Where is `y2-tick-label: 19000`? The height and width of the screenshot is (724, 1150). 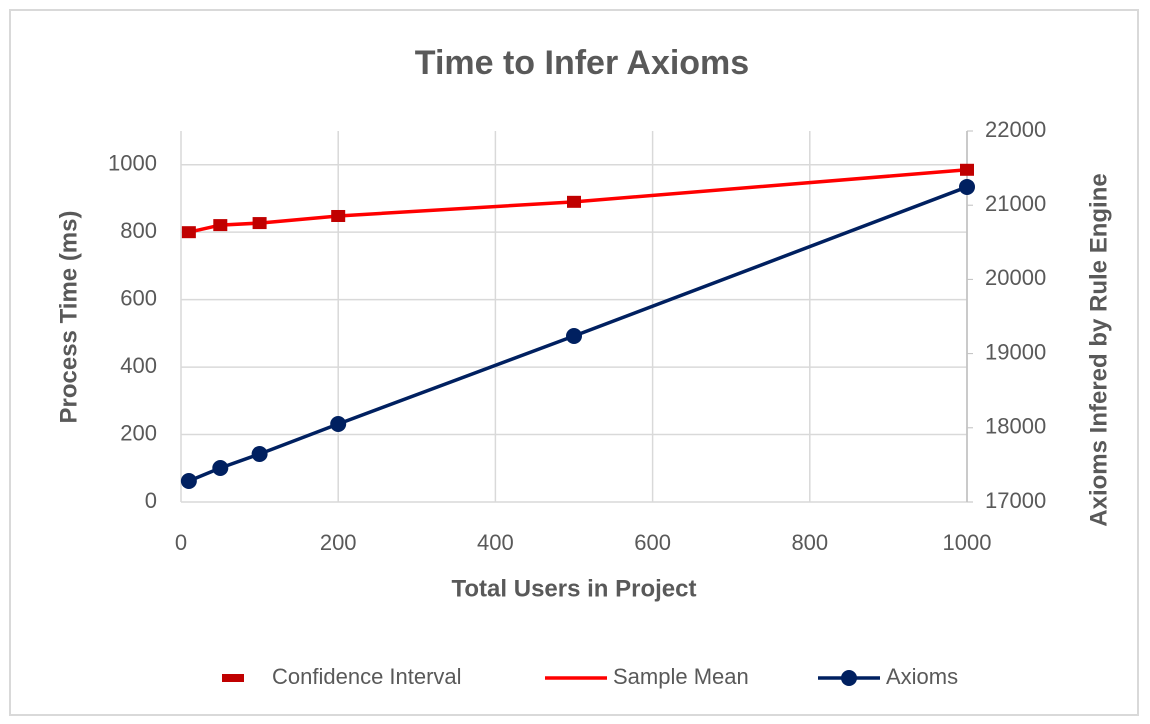
y2-tick-label: 19000 is located at coordinates (1015, 351).